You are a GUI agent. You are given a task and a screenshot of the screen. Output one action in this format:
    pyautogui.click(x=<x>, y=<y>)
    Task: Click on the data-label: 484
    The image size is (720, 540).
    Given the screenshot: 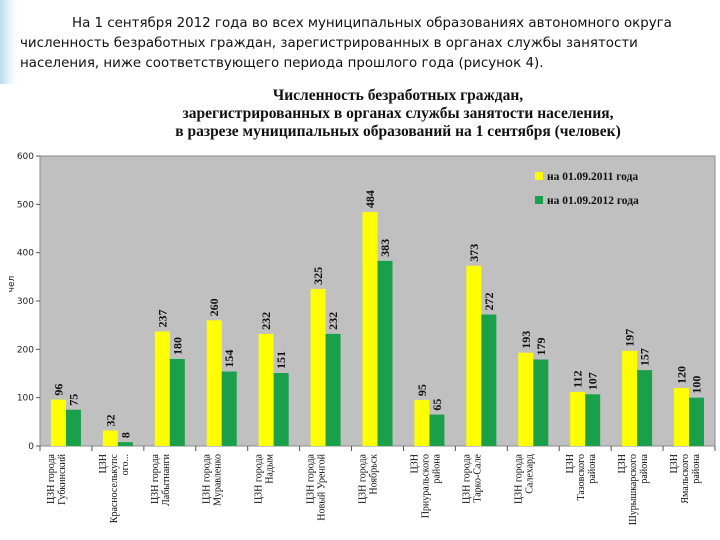 What is the action you would take?
    pyautogui.click(x=370, y=199)
    